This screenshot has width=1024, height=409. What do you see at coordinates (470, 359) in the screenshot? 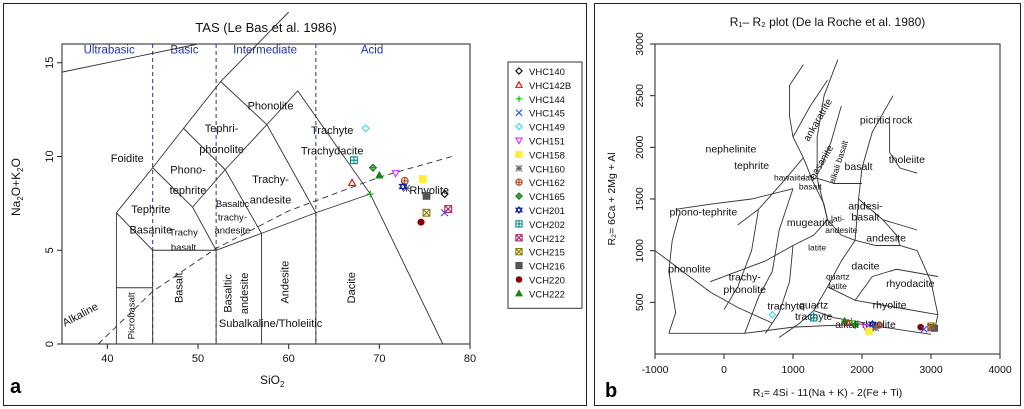
I see `x-tick-label: 80` at bounding box center [470, 359].